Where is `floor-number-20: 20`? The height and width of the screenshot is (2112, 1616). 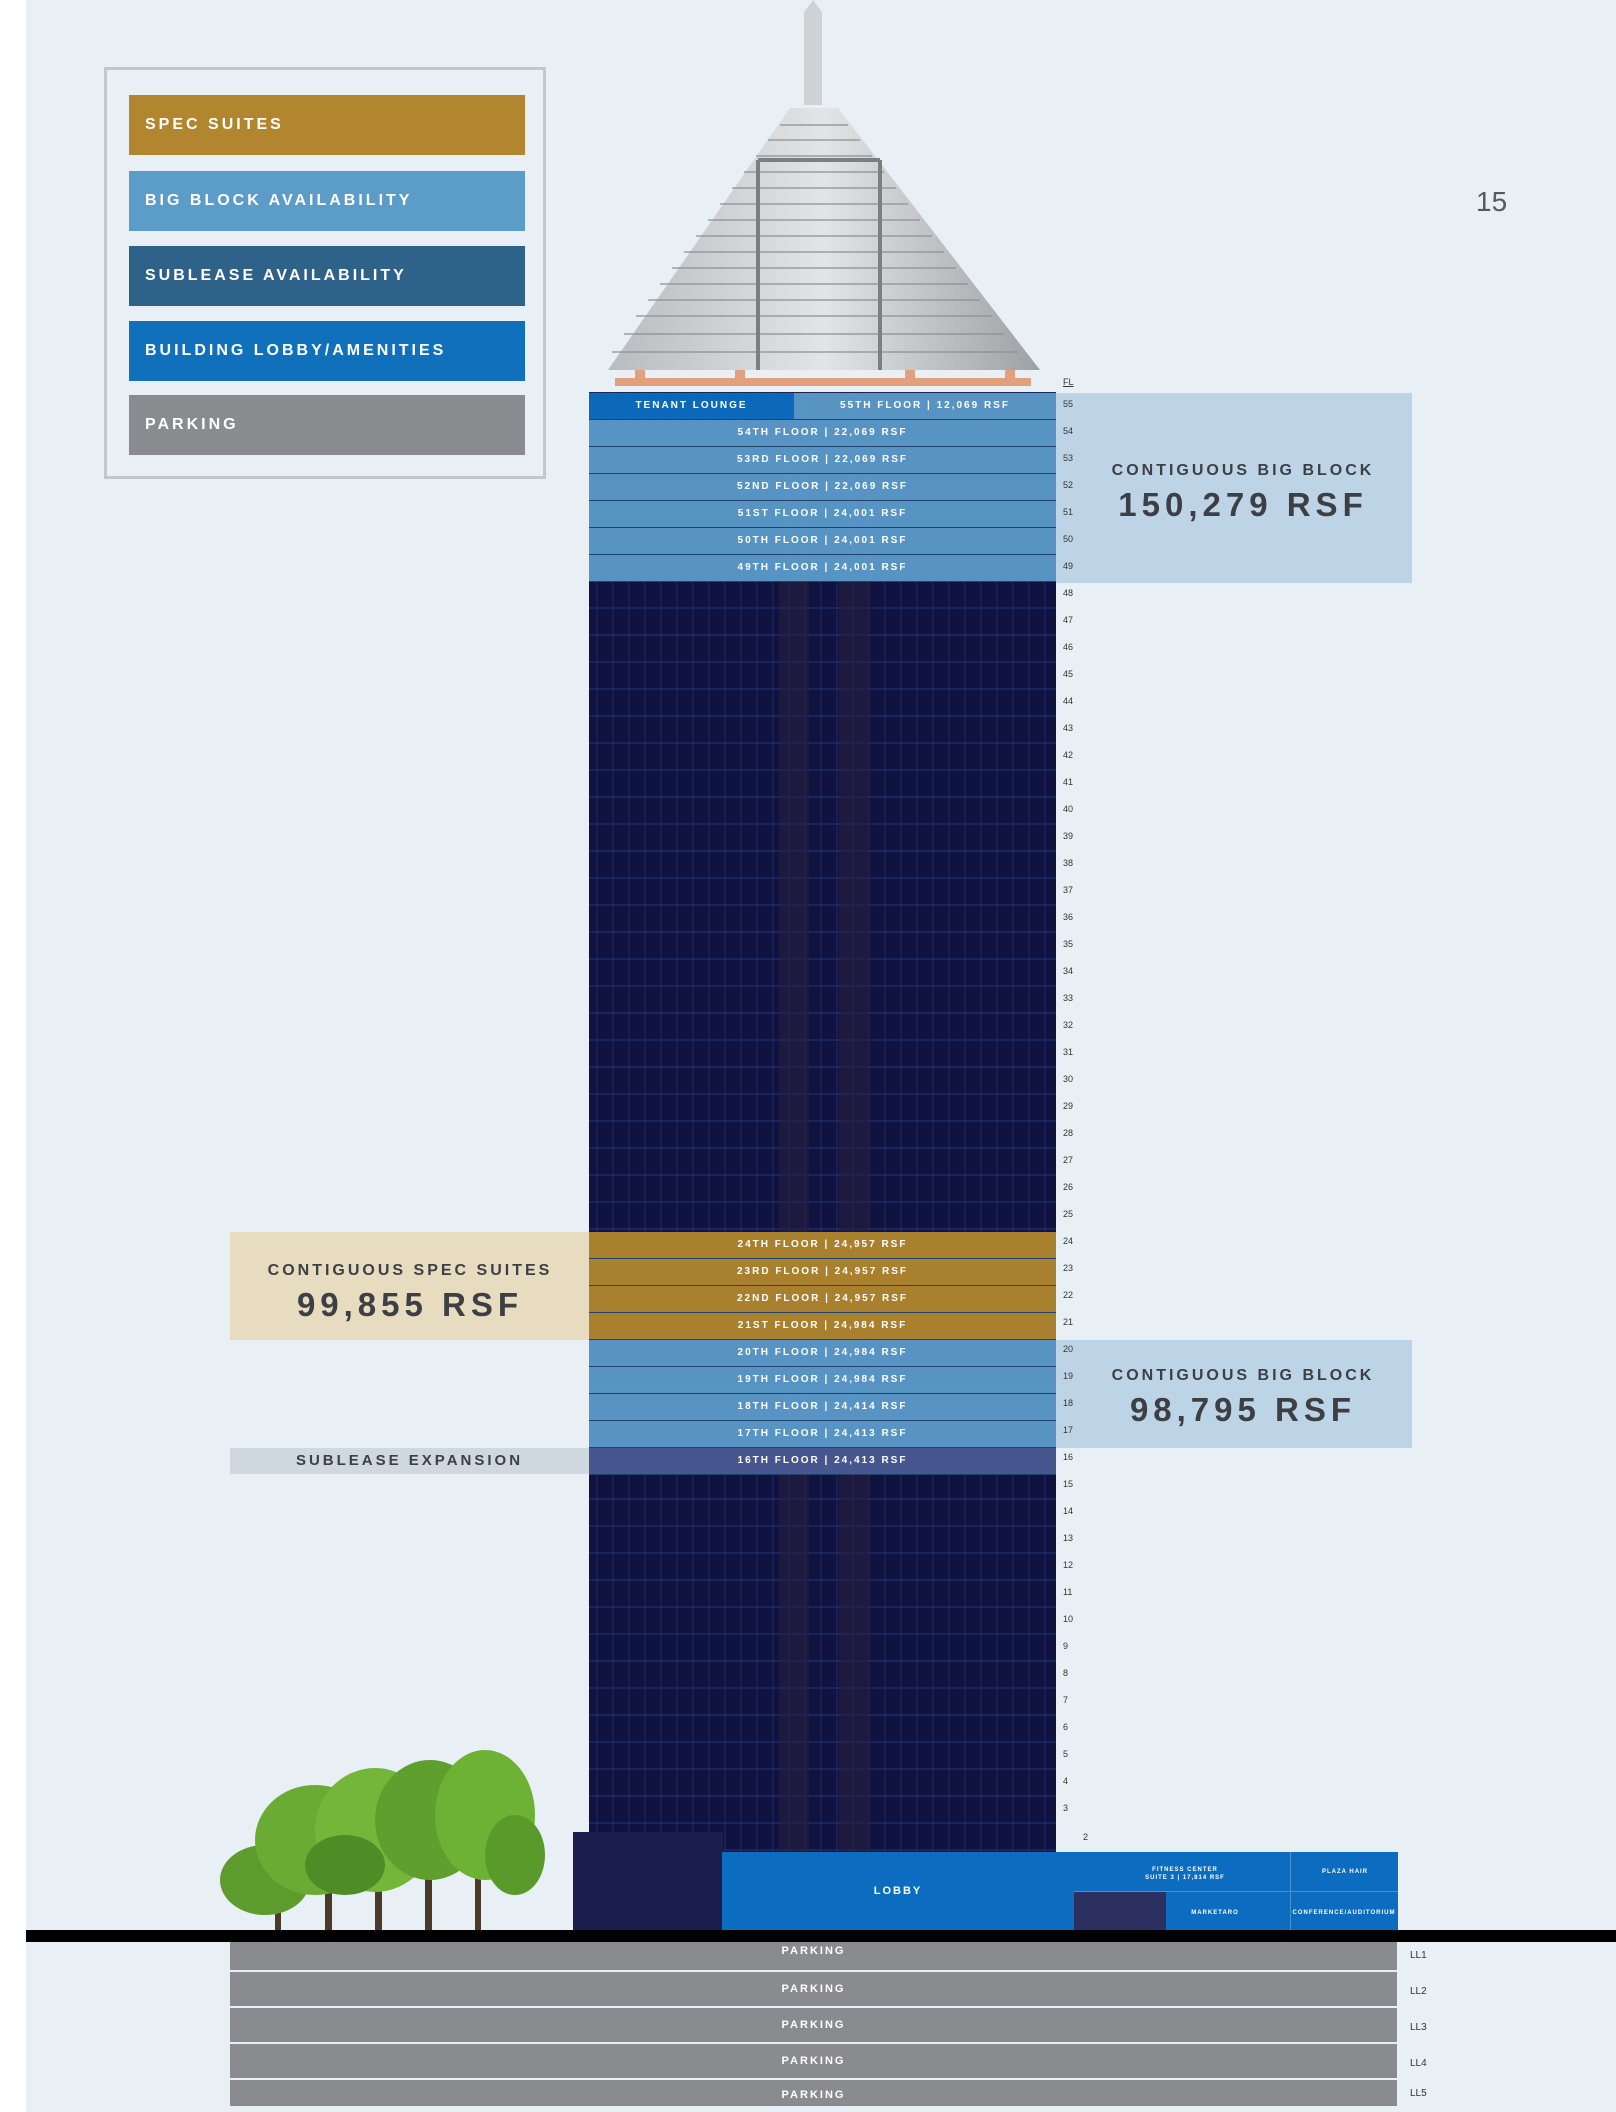 floor-number-20: 20 is located at coordinates (1068, 1349).